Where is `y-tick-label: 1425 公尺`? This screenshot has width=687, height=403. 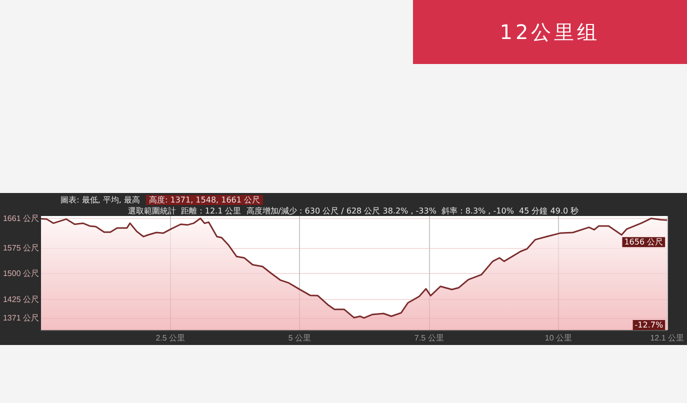
y-tick-label: 1425 公尺 is located at coordinates (21, 299).